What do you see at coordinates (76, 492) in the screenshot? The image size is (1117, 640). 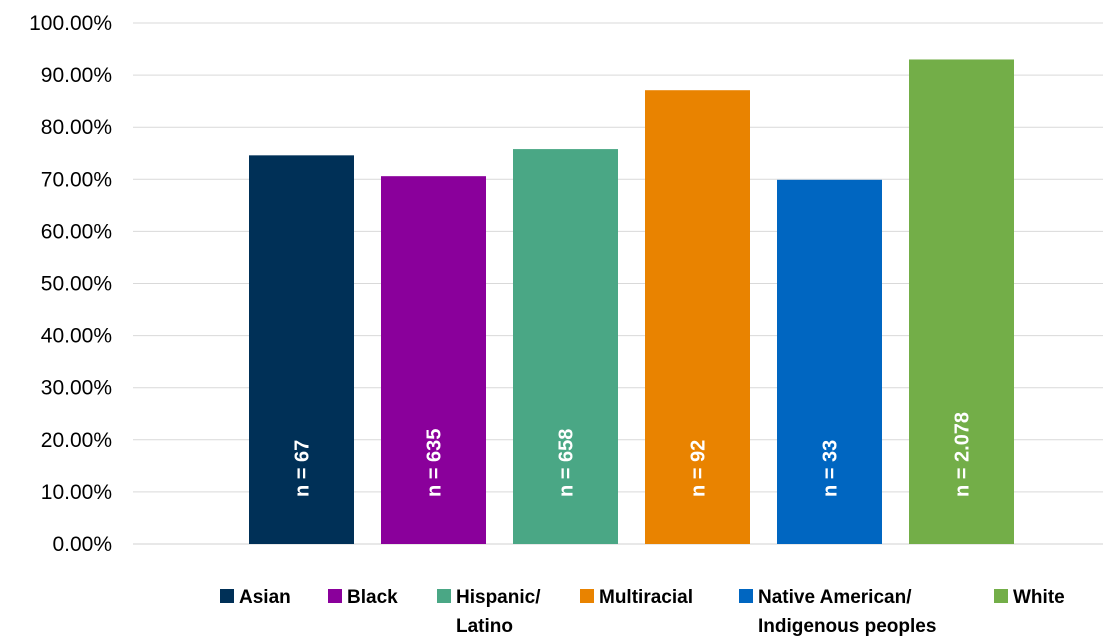 I see `y-tick-label: 10.00%` at bounding box center [76, 492].